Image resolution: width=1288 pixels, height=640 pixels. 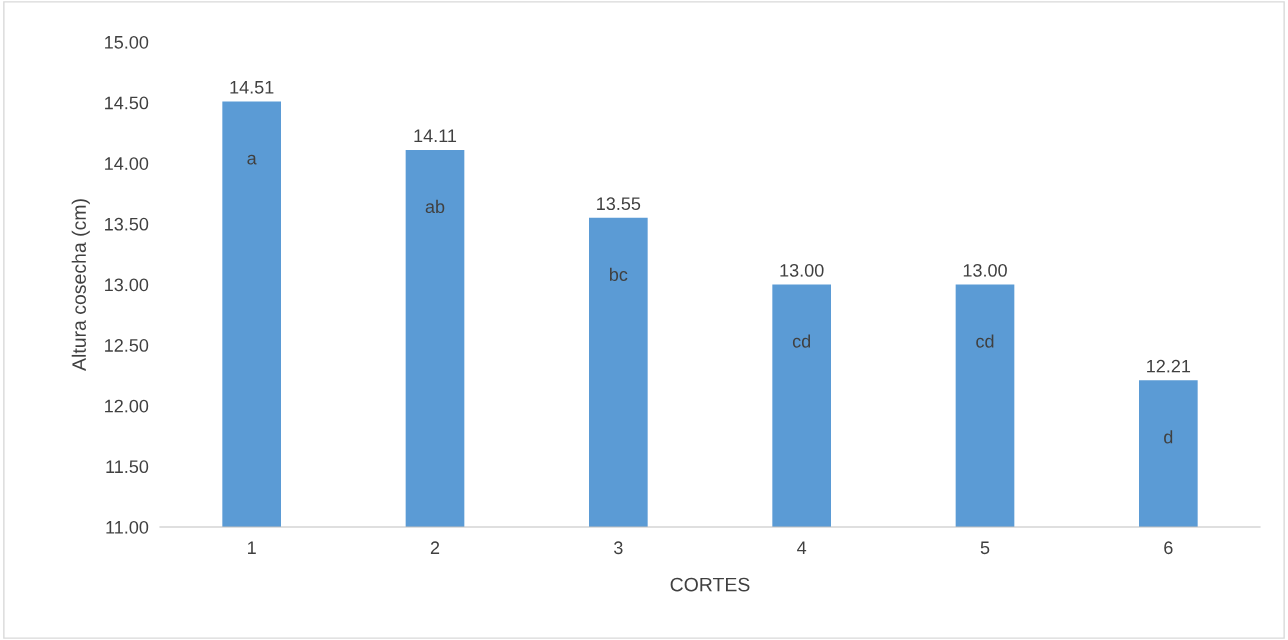 What do you see at coordinates (127, 103) in the screenshot?
I see `y-tick-label: 14.50` at bounding box center [127, 103].